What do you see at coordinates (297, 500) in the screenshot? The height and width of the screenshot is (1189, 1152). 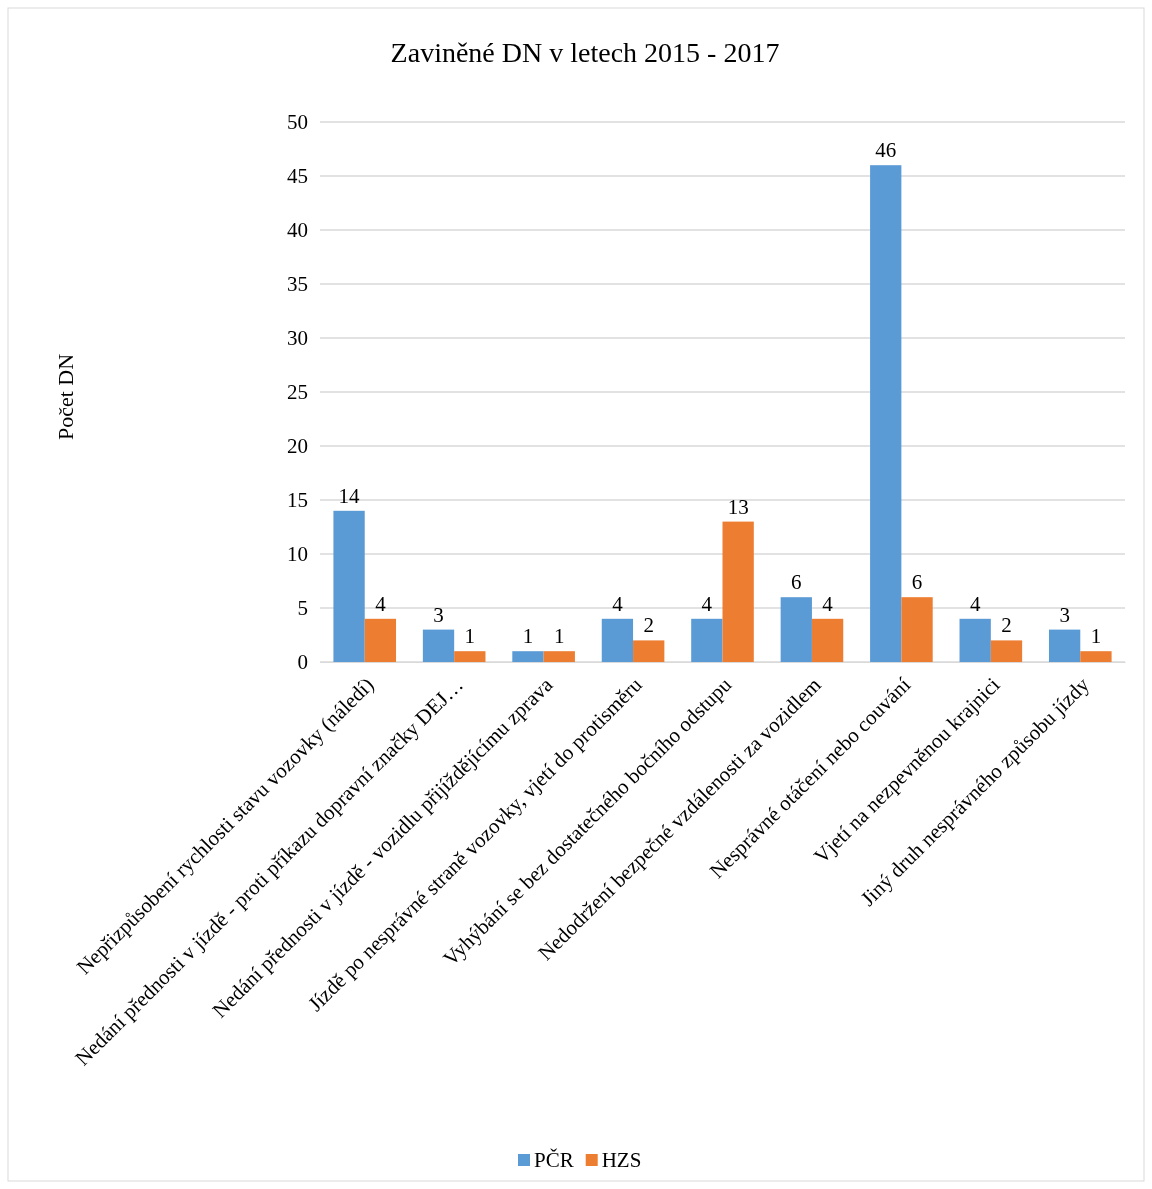 I see `y-tick-label: 15` at bounding box center [297, 500].